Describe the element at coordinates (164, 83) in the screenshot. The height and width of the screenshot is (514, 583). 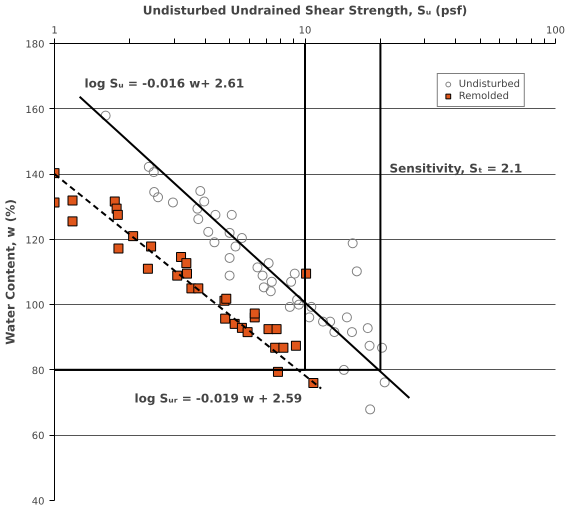
I see `annotation: log Sᵤ = -0.016 w+ 2.61` at that location.